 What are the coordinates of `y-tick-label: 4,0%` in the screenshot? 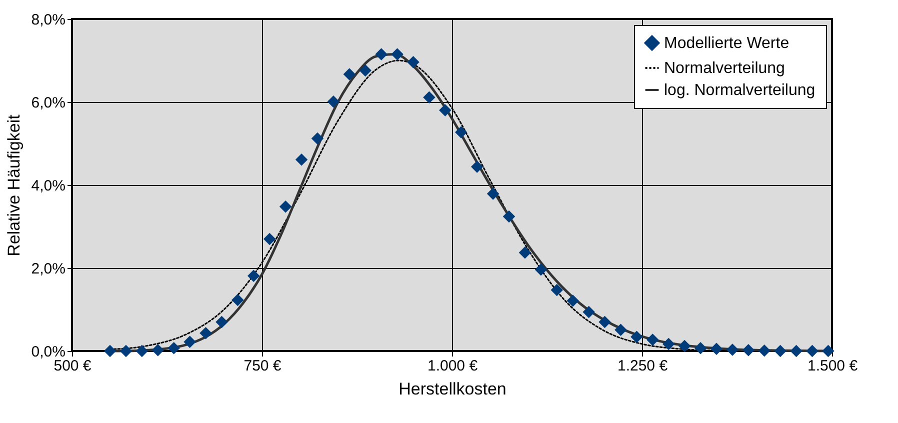 It's located at (48, 186).